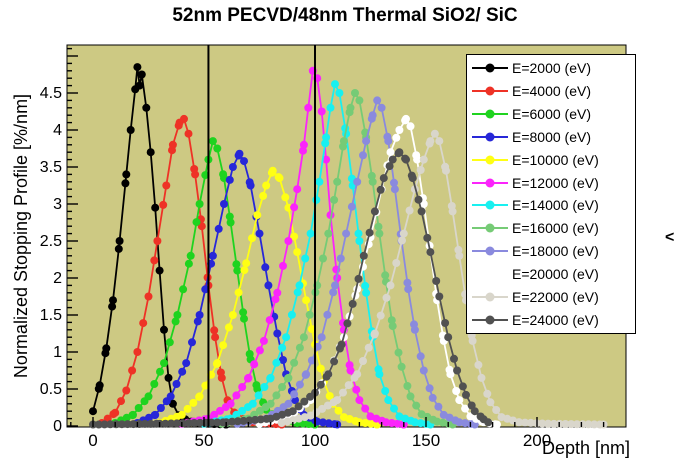  Describe the element at coordinates (555, 251) in the screenshot. I see `legend-item-label: E=18000 (eV)` at that location.